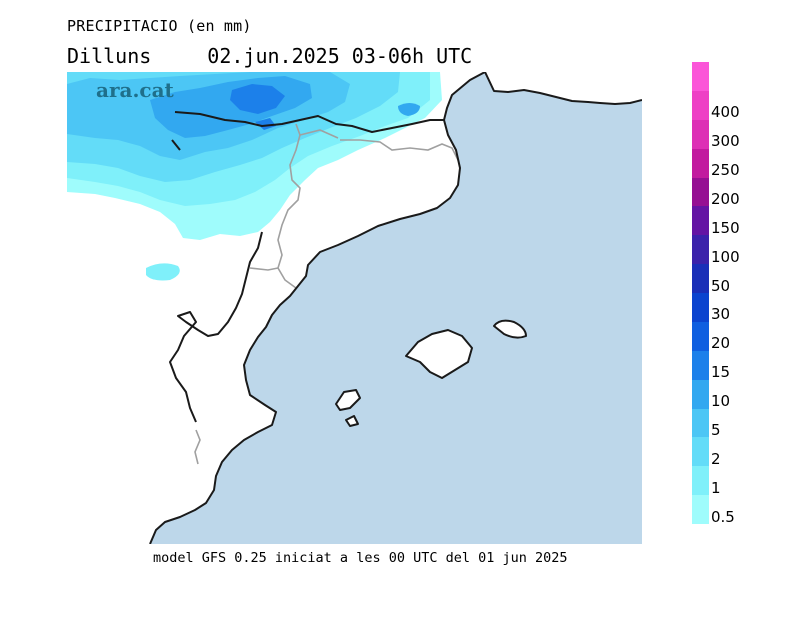 Image resolution: width=800 pixels, height=617 pixels. I want to click on forecast-period: Dilluns 02.jun.2025 03-06h UTC, so click(269, 56).